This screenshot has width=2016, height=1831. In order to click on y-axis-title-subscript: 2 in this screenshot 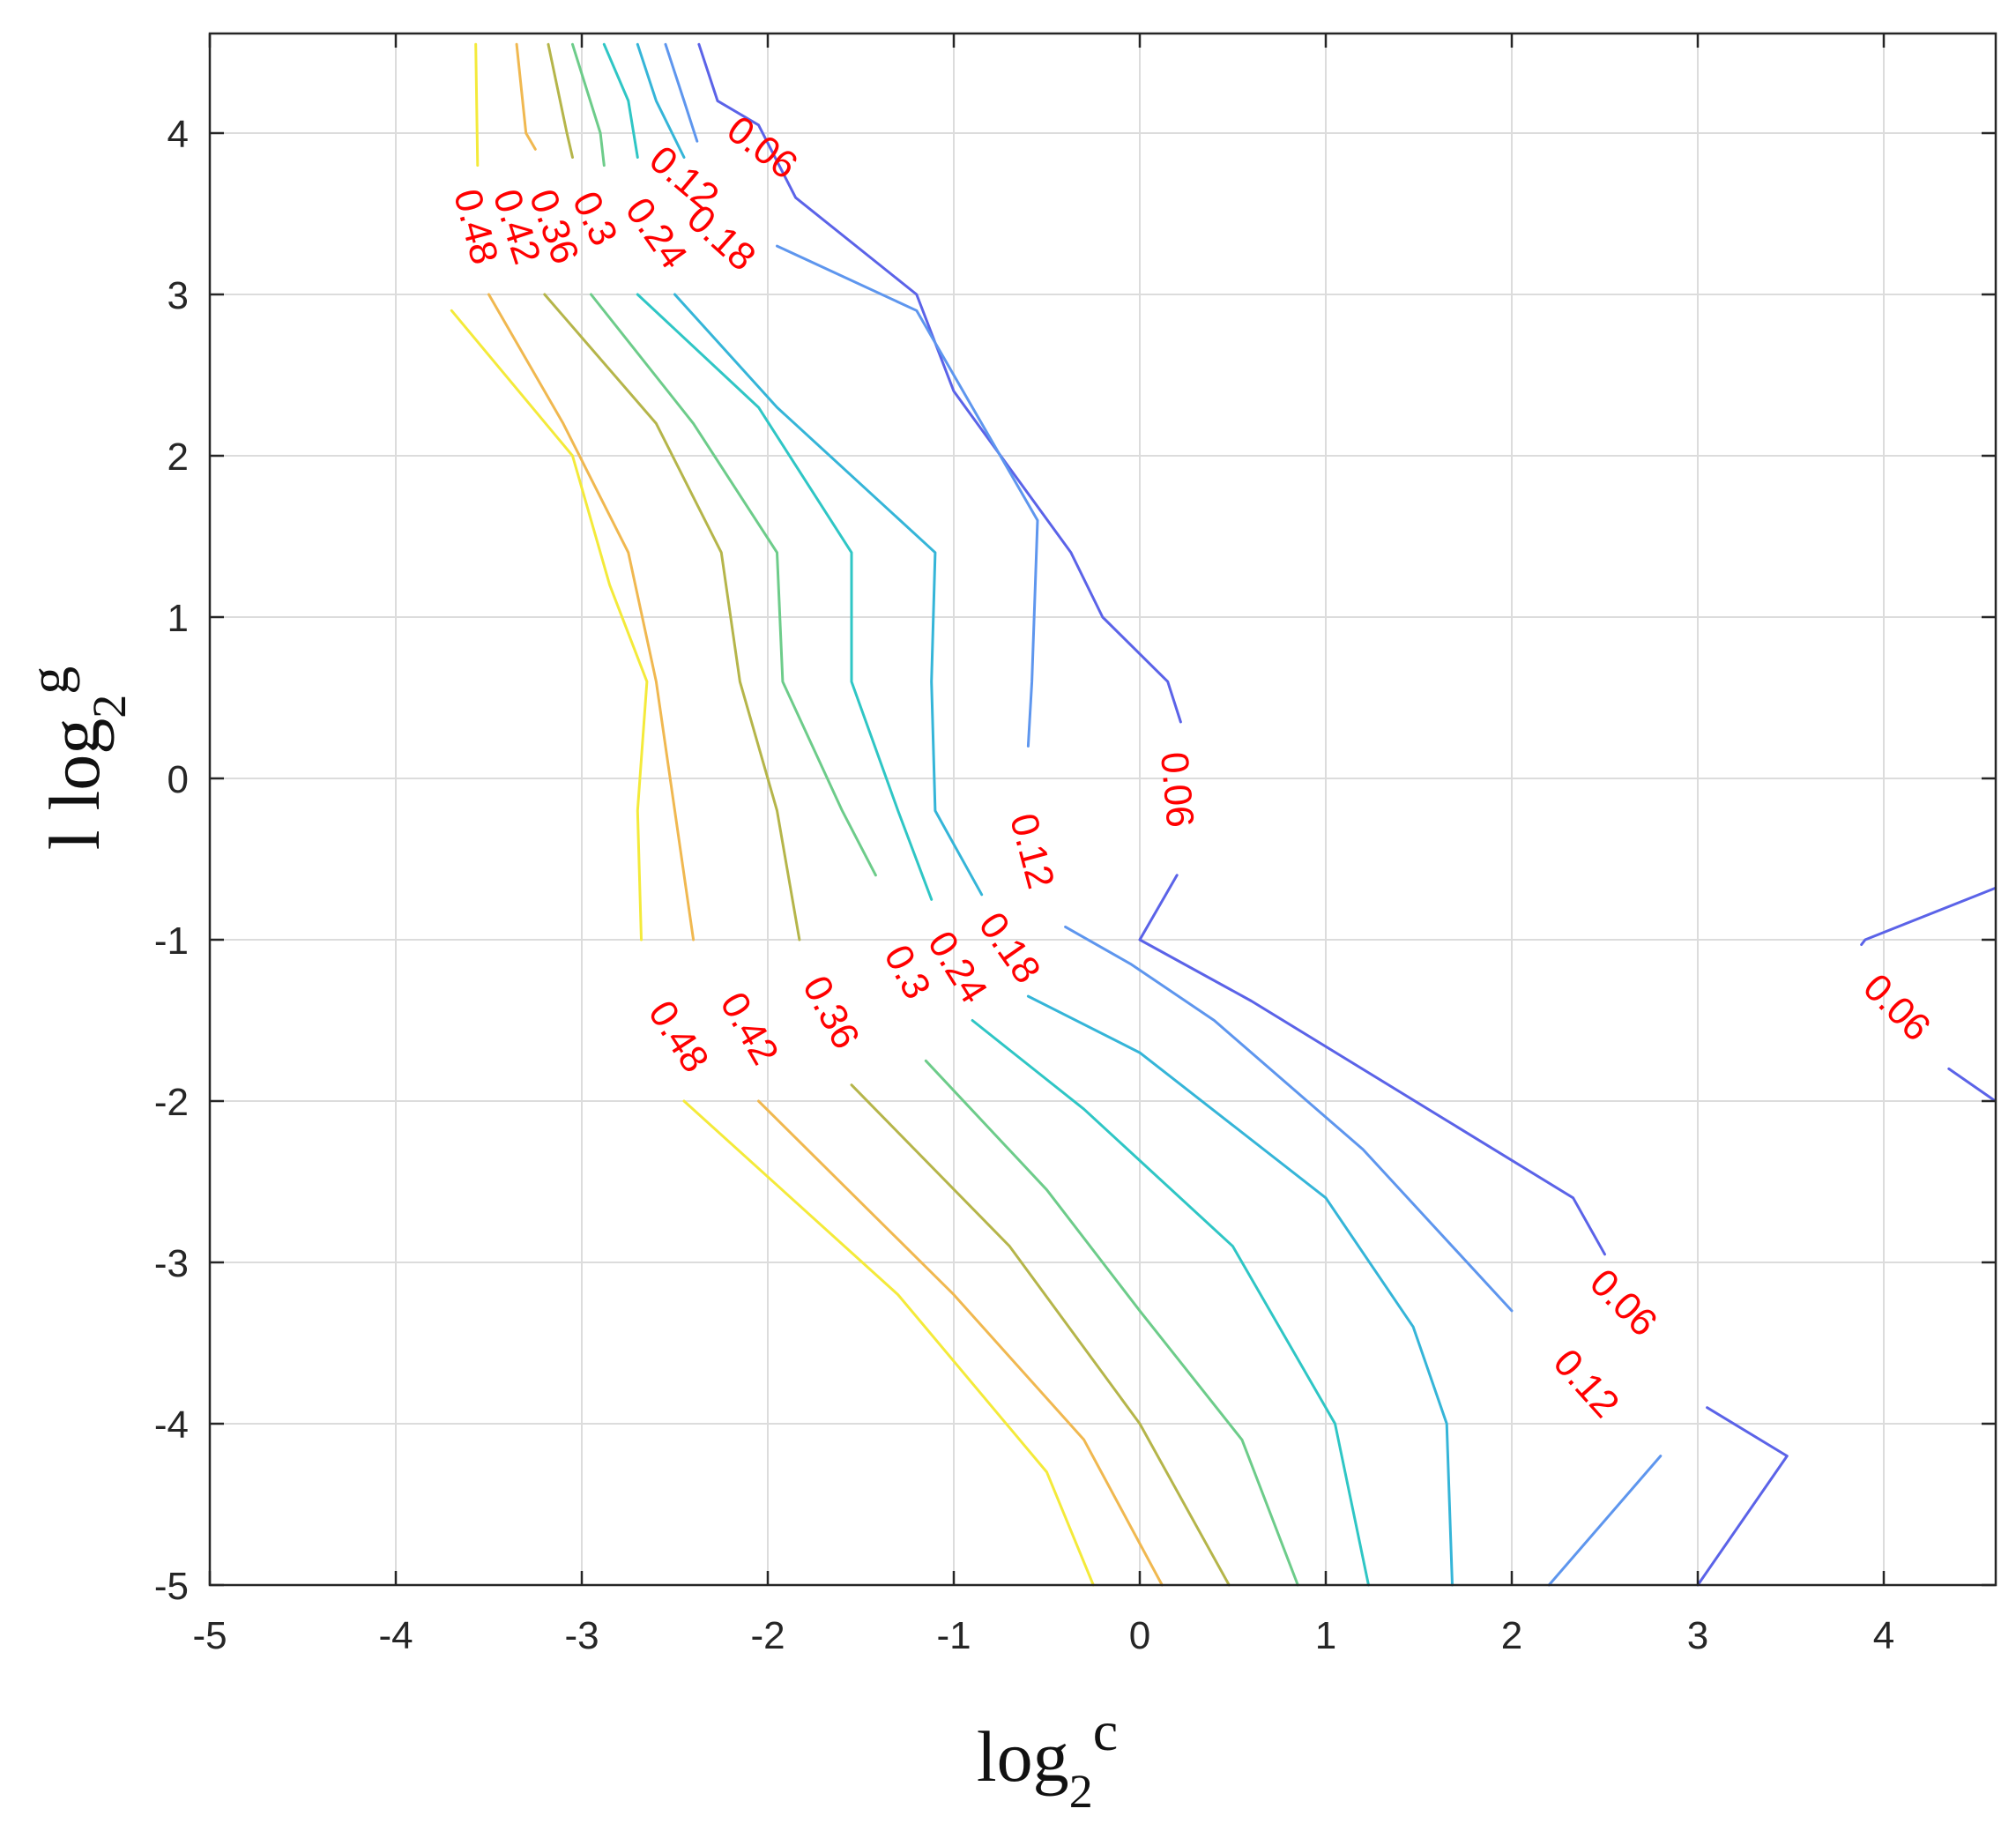, I will do `click(110, 706)`.